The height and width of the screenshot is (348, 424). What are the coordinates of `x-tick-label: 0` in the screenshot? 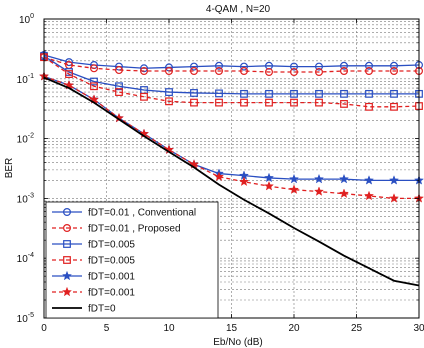 It's located at (44, 328).